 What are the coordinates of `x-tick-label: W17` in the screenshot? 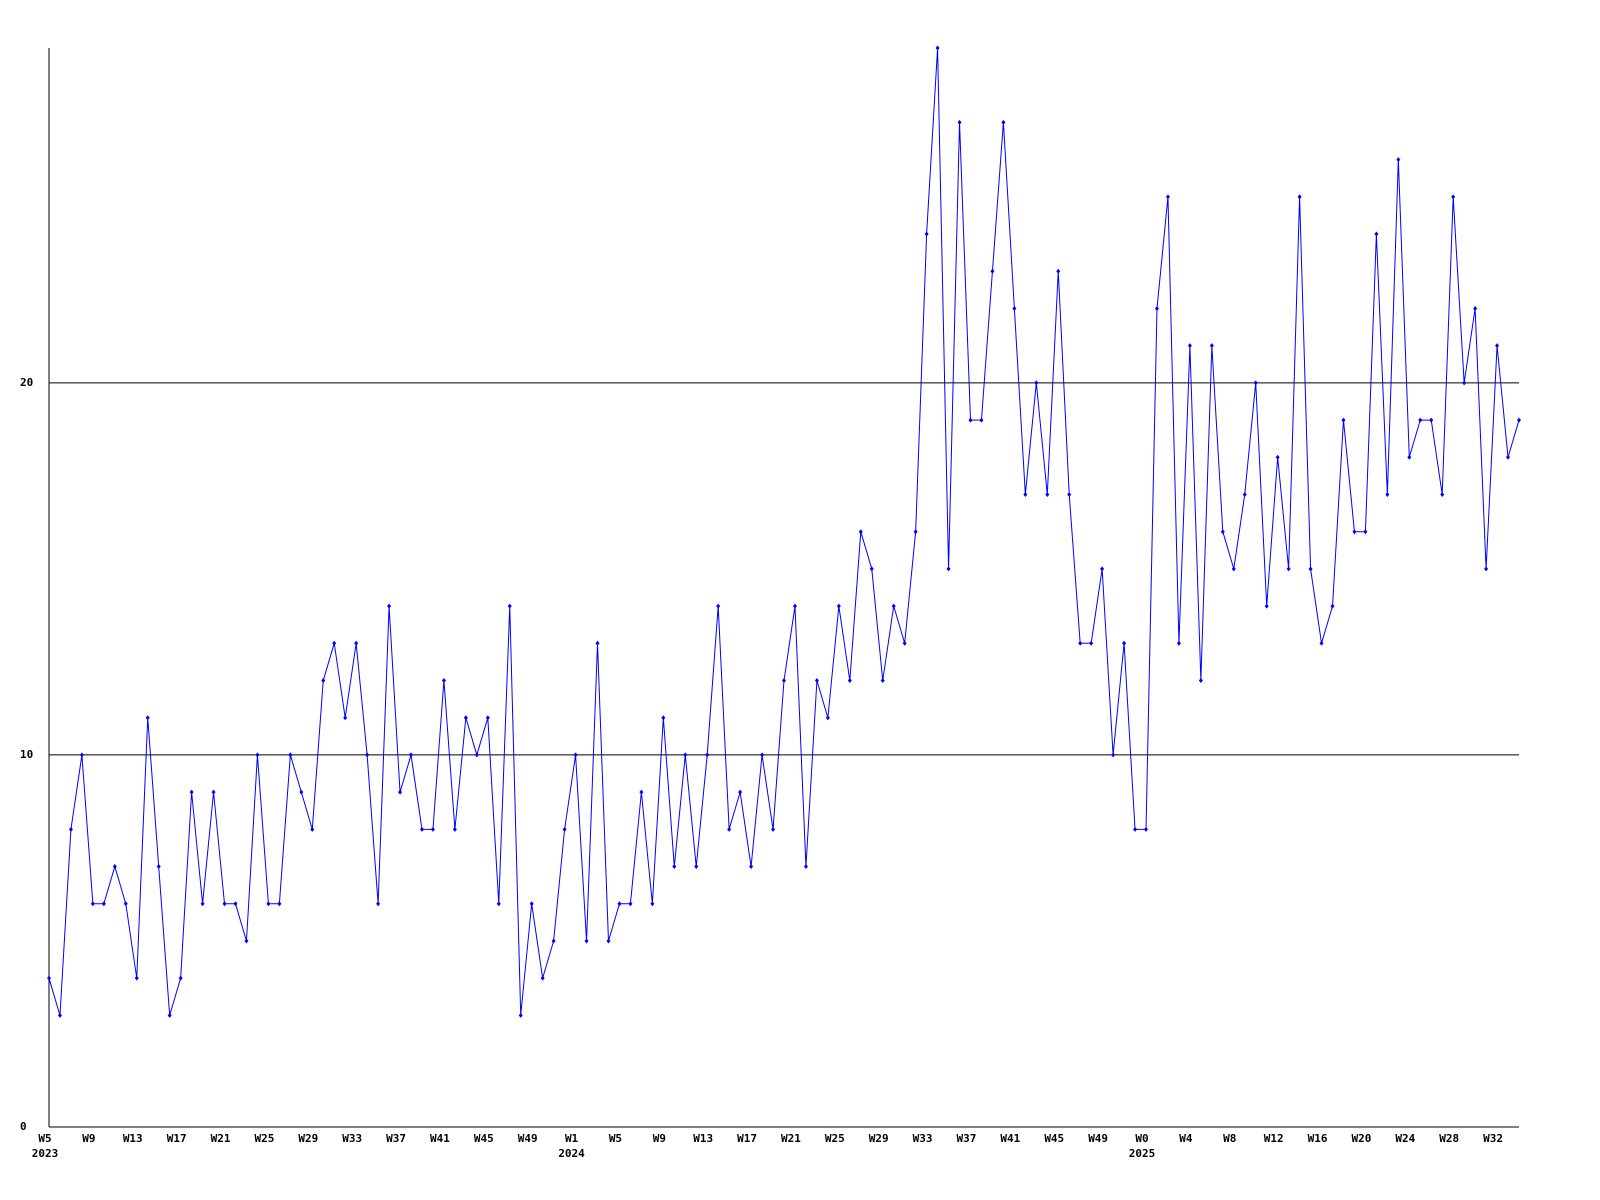 It's located at (177, 1138).